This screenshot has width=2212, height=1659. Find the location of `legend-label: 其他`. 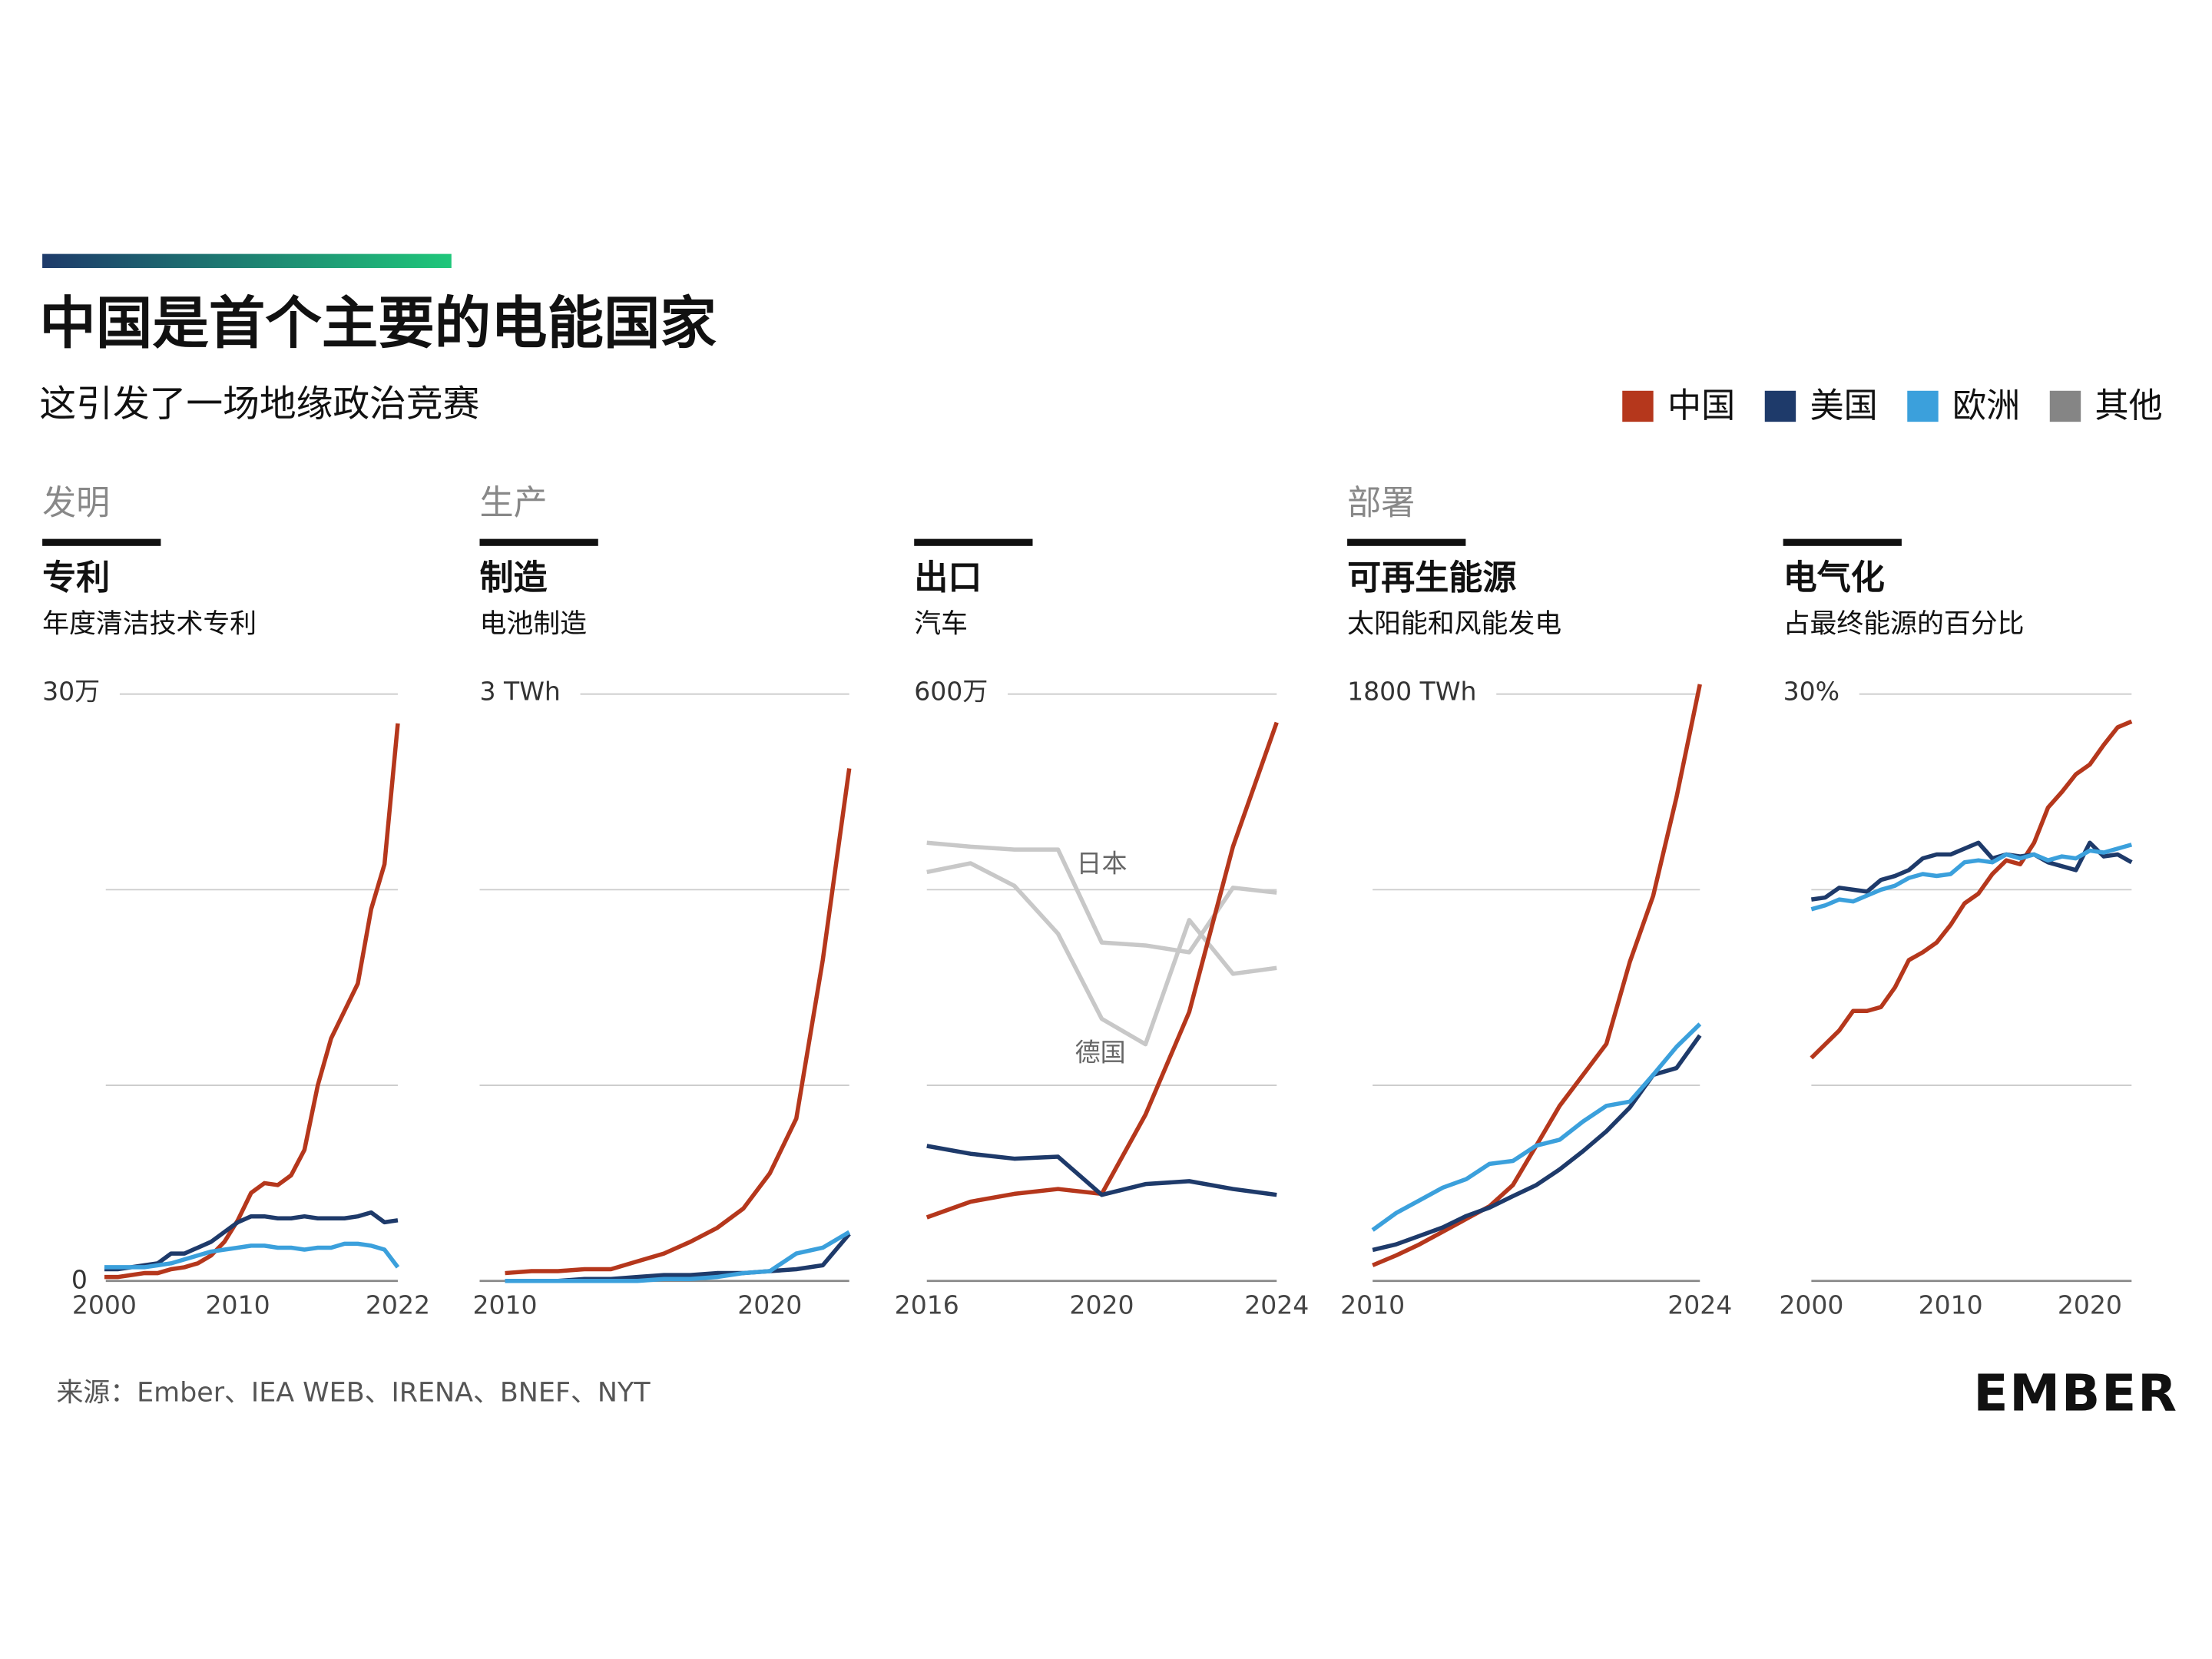

legend-label: 其他 is located at coordinates (2129, 406).